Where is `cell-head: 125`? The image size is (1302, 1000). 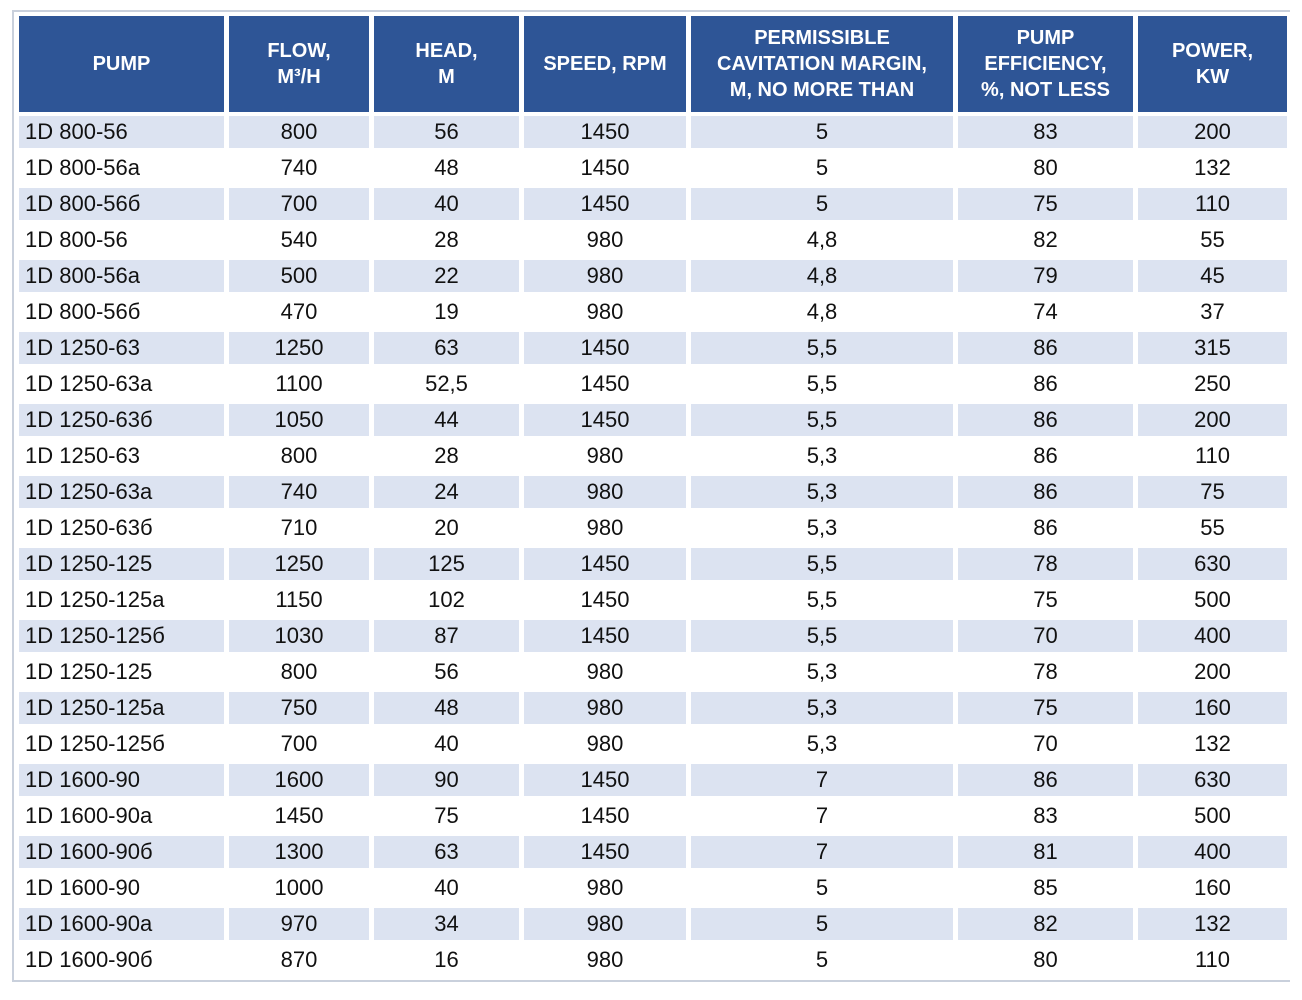 cell-head: 125 is located at coordinates (446, 564).